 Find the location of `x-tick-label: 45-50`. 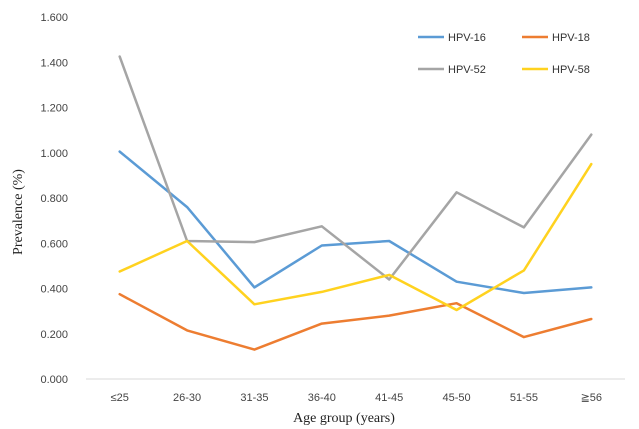

x-tick-label: 45-50 is located at coordinates (456, 398).